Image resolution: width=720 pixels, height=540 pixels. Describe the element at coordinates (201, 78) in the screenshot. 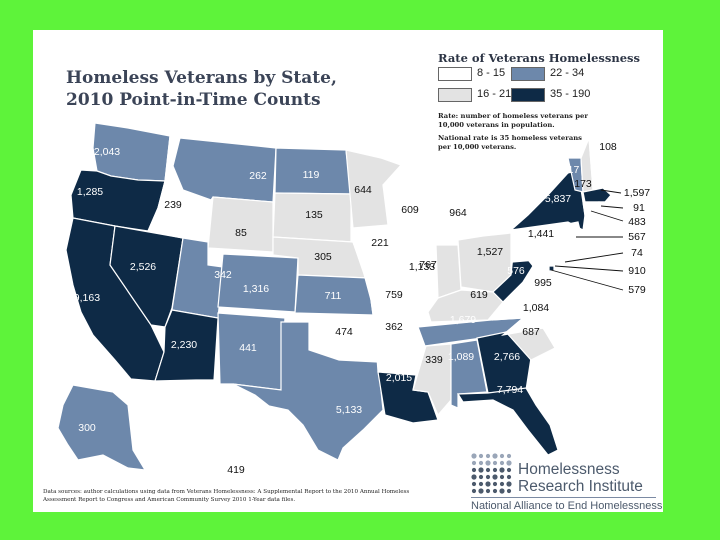

I see `map-title-line1: Homeless Veterans by State,` at that location.